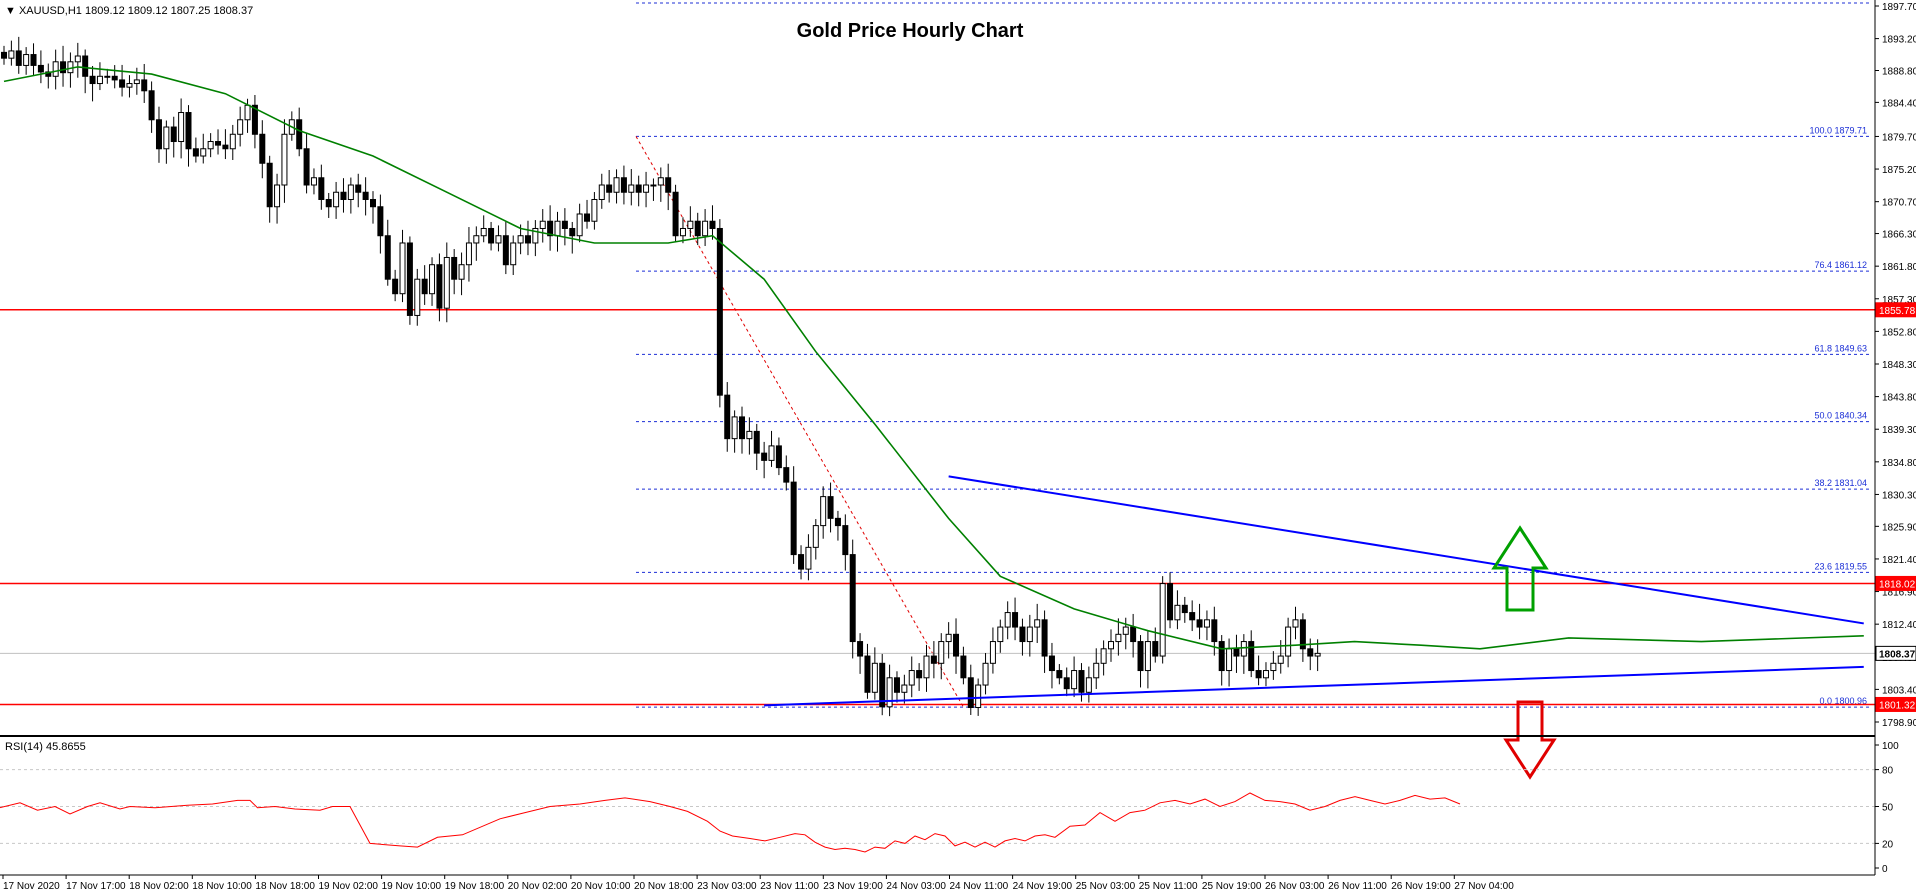  I want to click on time-tick-label: 19 Nov 02:00, so click(349, 886).